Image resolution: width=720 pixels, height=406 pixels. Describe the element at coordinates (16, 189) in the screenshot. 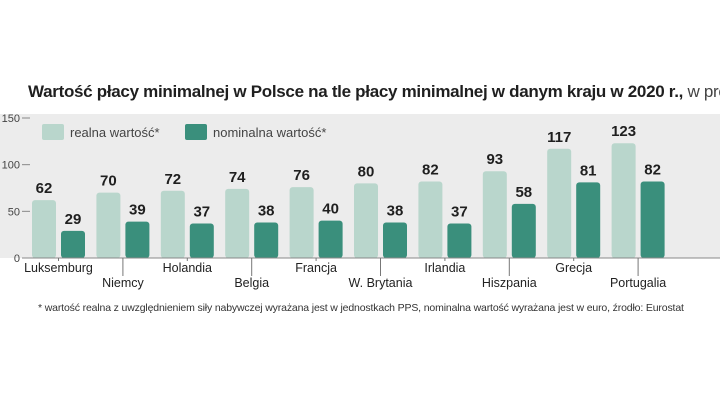

I see `y-axis: 0 50 100 150` at that location.